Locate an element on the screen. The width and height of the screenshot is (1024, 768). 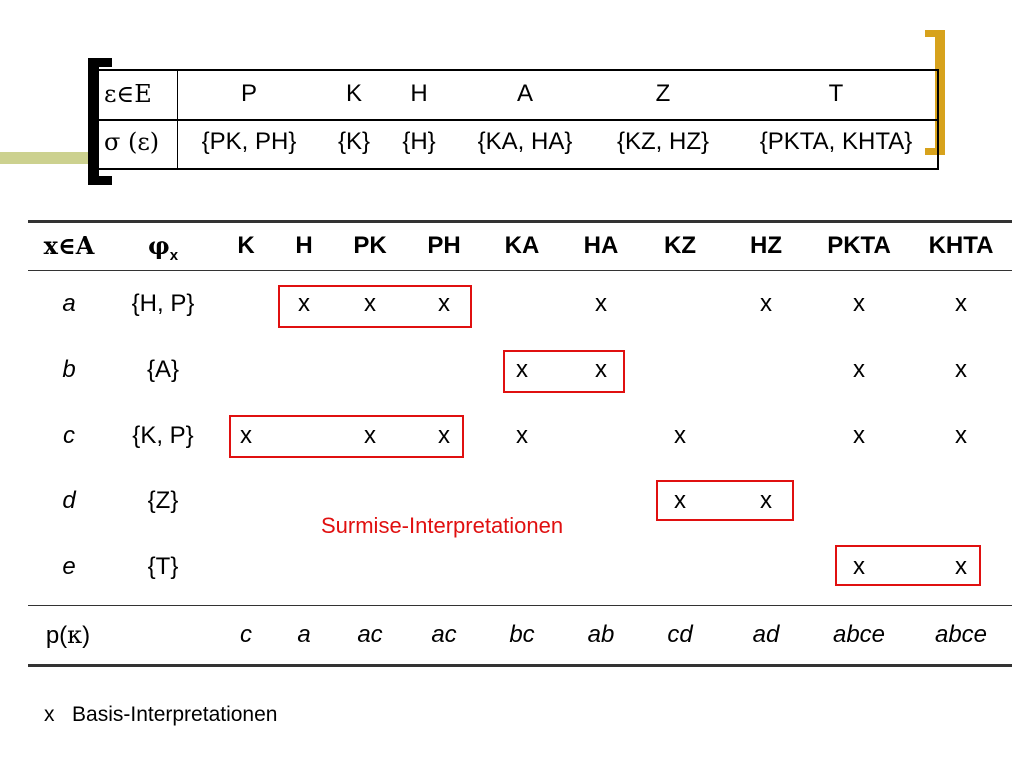
header-phi-symbol: φ is located at coordinates (158, 245).